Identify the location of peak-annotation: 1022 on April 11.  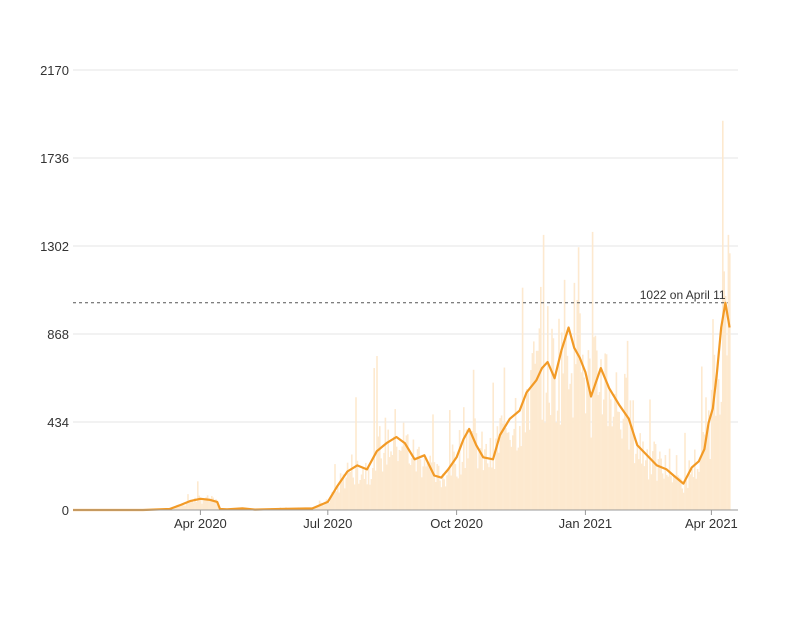
(683, 295).